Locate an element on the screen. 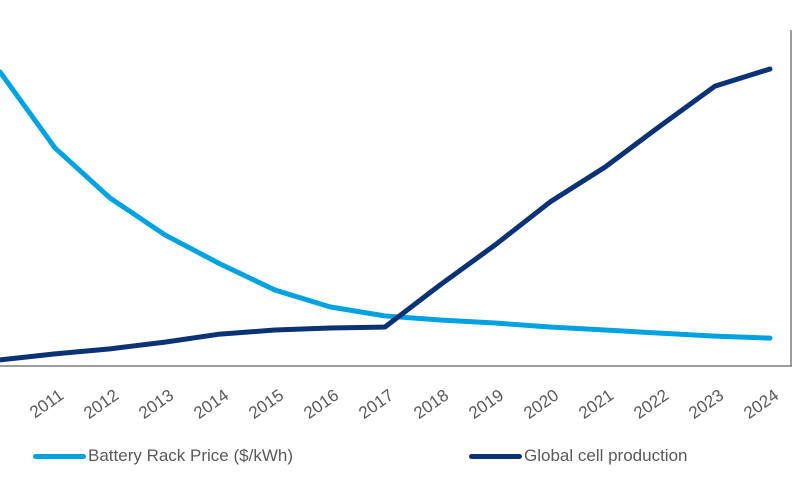 This screenshot has width=800, height=480. x-tick-label-2015: 2015 is located at coordinates (266, 404).